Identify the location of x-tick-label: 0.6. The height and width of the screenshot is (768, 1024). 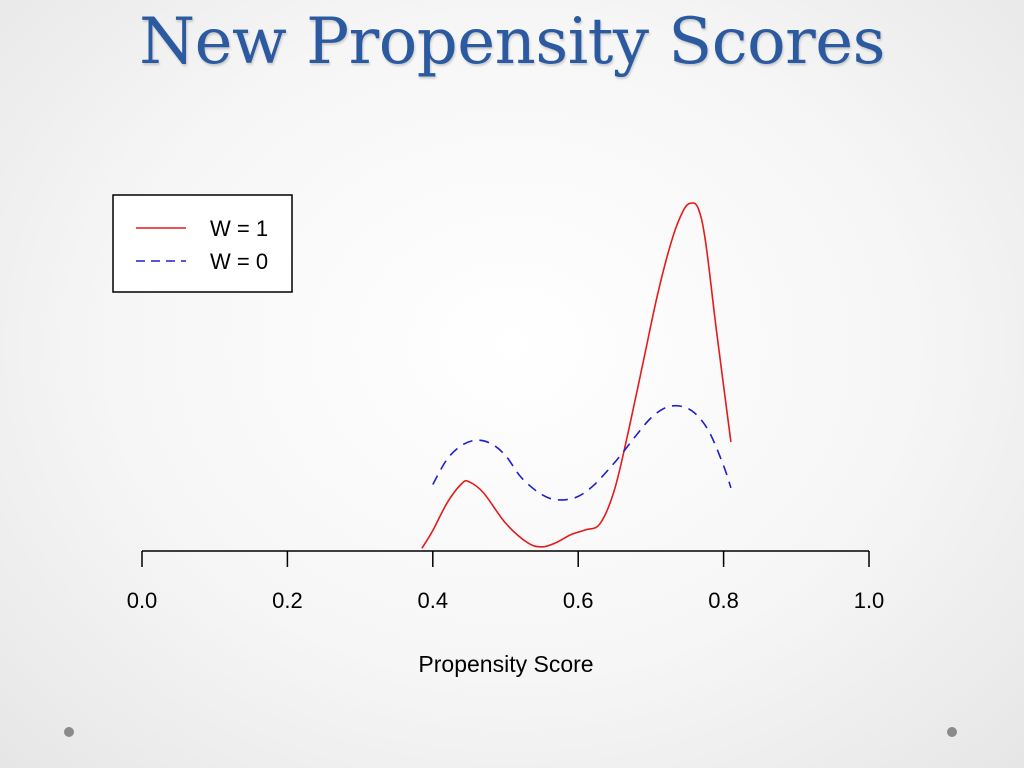
(578, 600).